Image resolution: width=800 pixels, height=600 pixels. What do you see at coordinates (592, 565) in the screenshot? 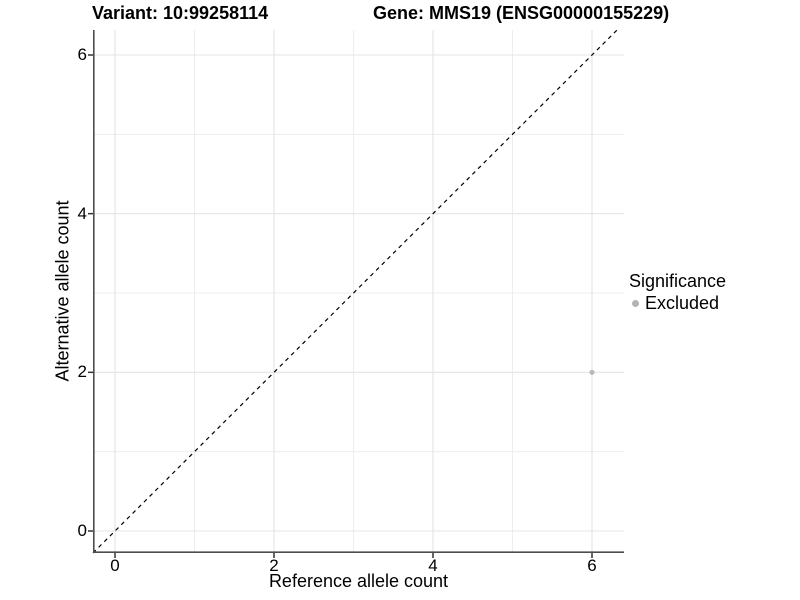
I see `x-tick-label: 6` at bounding box center [592, 565].